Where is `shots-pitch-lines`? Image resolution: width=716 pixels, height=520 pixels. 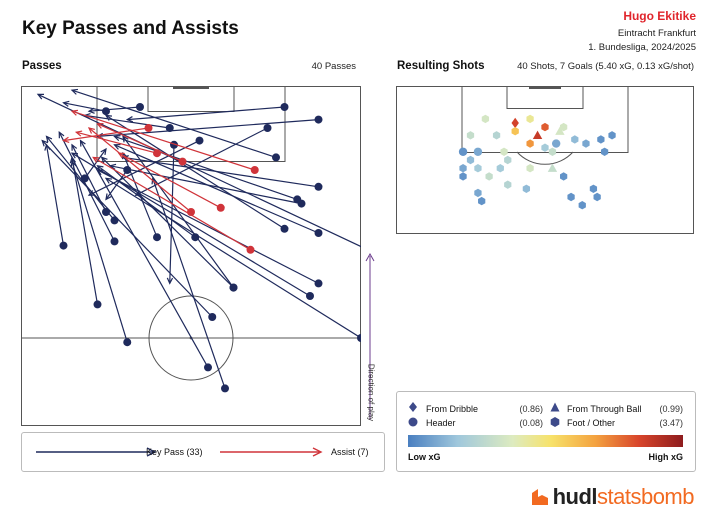 shots-pitch-lines is located at coordinates (545, 160).